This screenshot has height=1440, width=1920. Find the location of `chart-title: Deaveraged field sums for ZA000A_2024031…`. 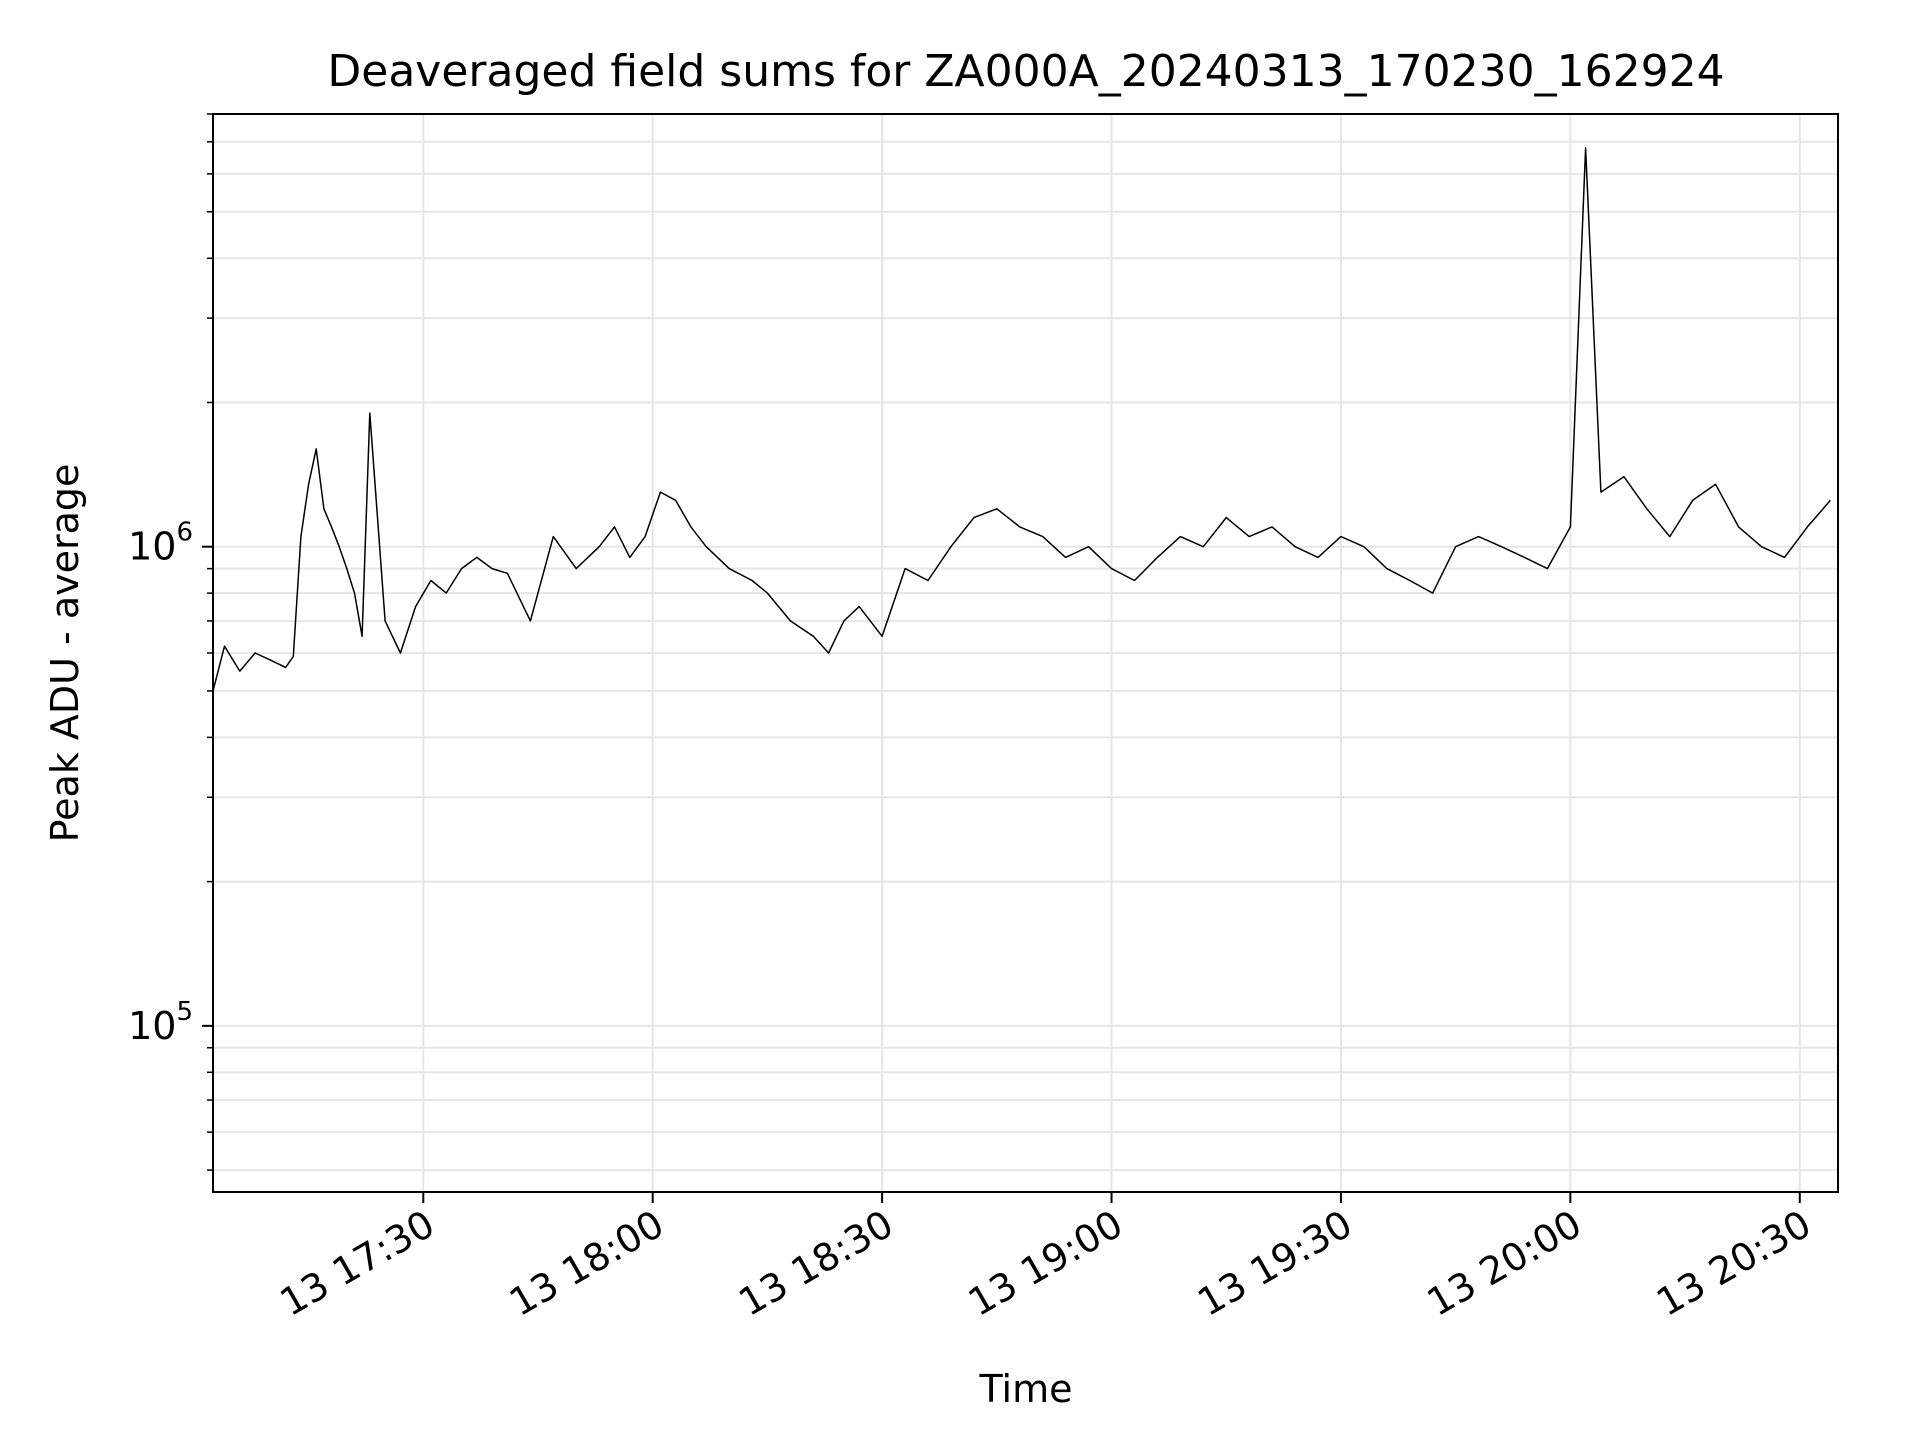

chart-title: Deaveraged field sums for ZA000A_2024031… is located at coordinates (1025, 71).